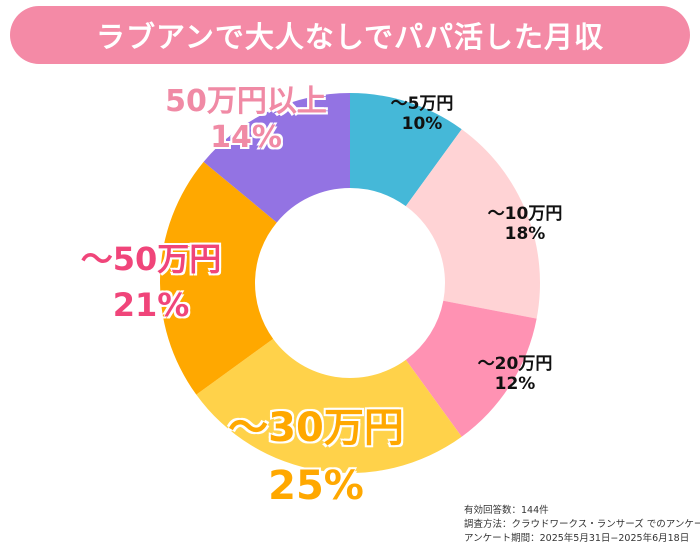 Image resolution: width=700 pixels, height=550 pixels. I want to click on label-over-50man: 50万円以上 14%, so click(246, 120).